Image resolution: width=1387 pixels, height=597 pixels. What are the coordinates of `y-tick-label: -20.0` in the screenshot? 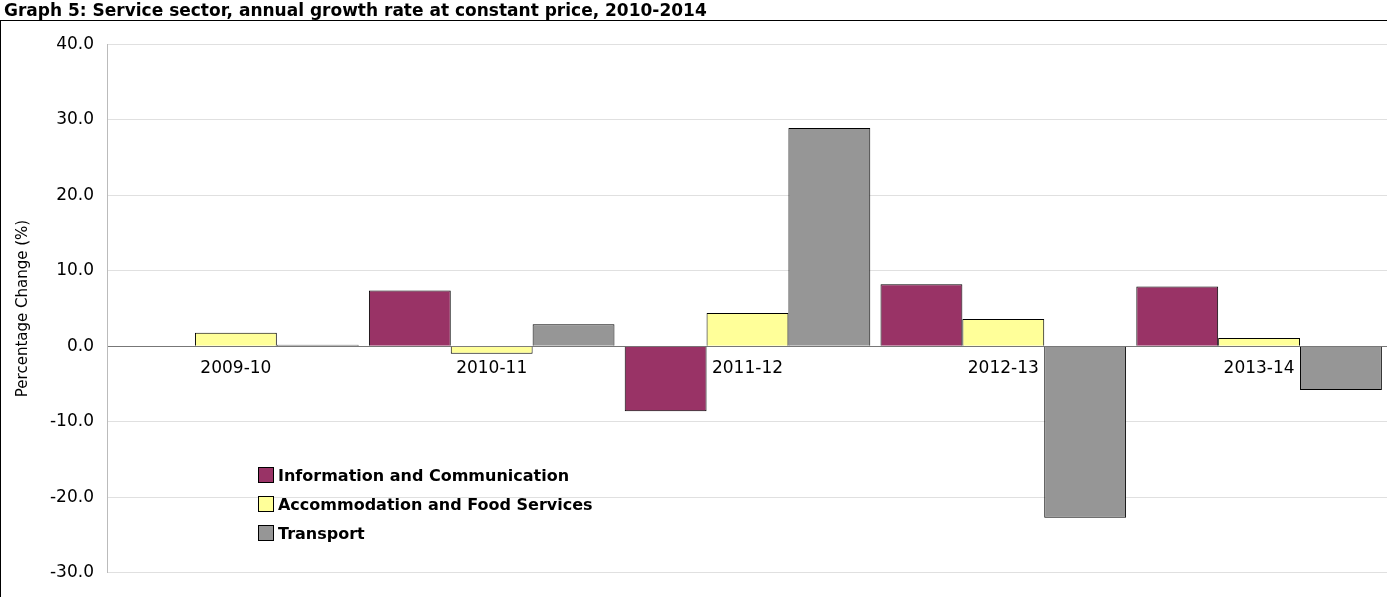 It's located at (71, 495).